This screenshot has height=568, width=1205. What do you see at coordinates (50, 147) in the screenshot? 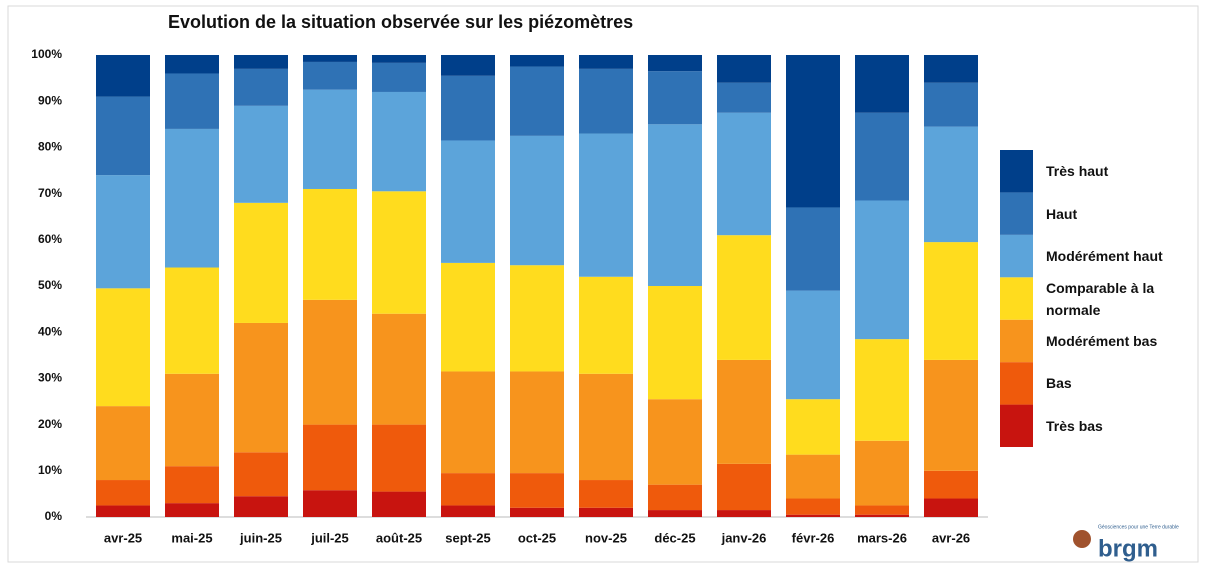
I see `y-tick-label: 80%` at bounding box center [50, 147].